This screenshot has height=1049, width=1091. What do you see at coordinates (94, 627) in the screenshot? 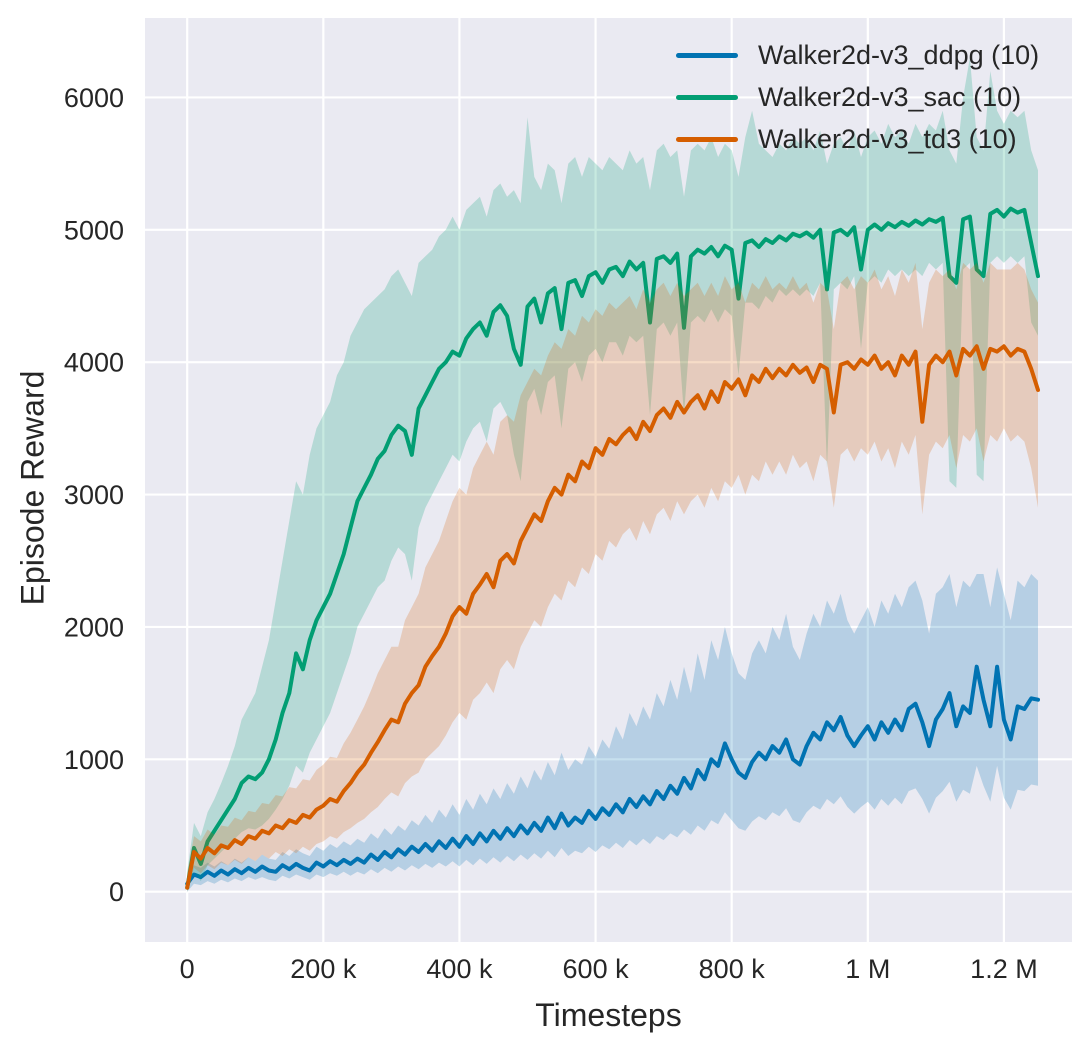
I see `y-tick-label: 2000` at bounding box center [94, 627].